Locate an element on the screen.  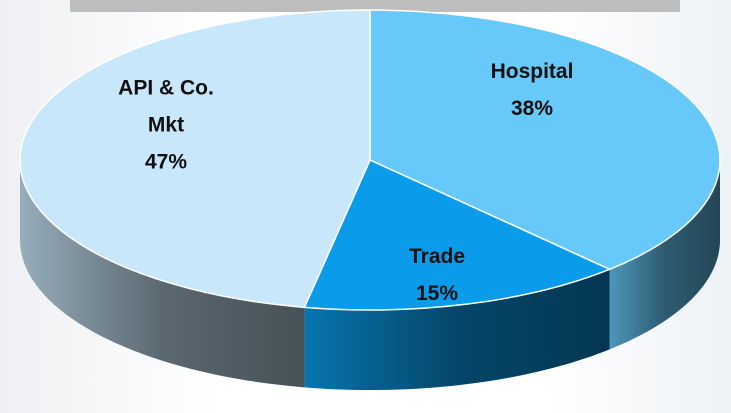
category-label: Hospital is located at coordinates (532, 71).